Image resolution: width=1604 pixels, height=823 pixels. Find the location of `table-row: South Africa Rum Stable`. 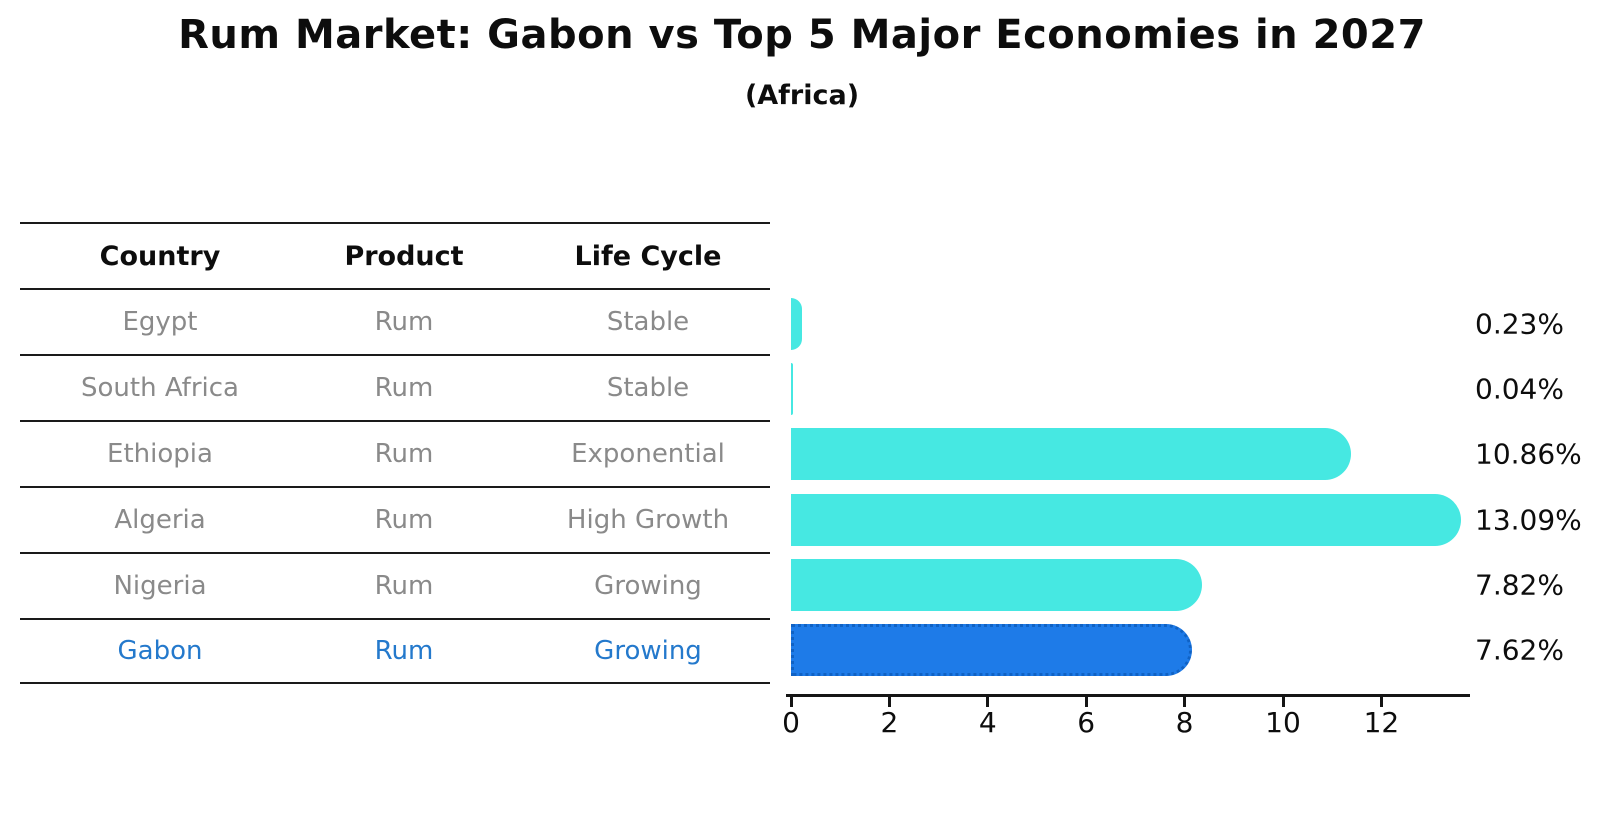

table-row: South Africa Rum Stable is located at coordinates (395, 387).